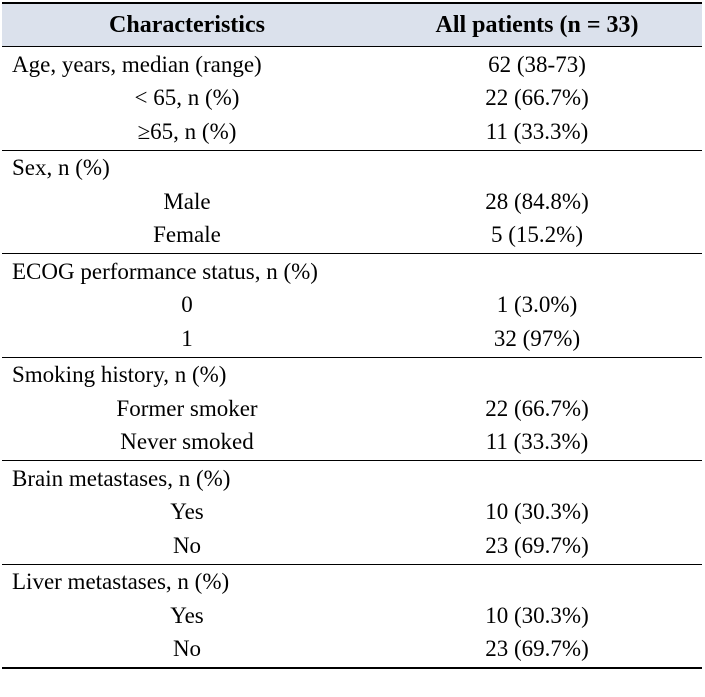 This screenshot has width=705, height=697. Describe the element at coordinates (137, 64) in the screenshot. I see `group-label: Age, years, median (range)` at that location.